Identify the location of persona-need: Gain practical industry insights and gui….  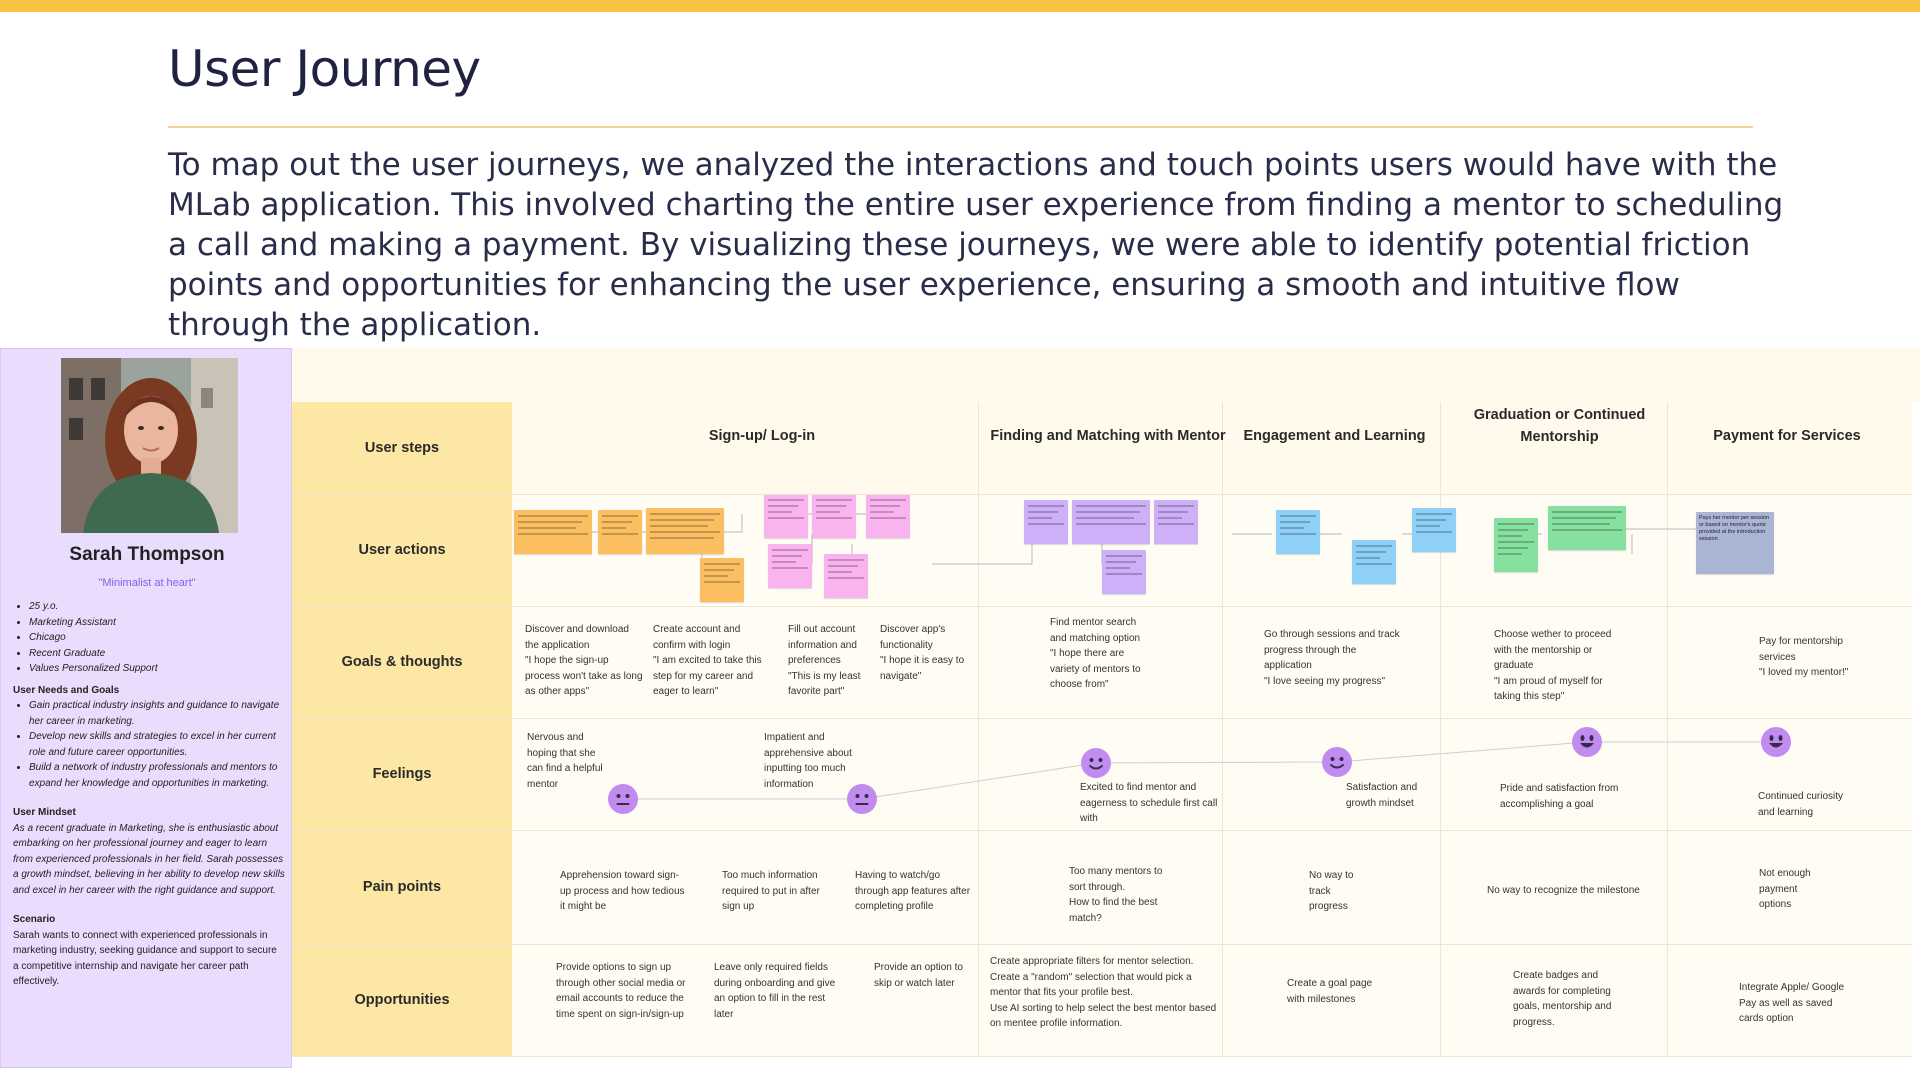
(157, 713).